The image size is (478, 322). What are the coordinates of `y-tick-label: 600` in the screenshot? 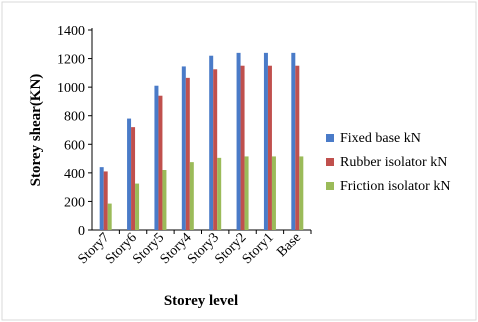 It's located at (74, 145).